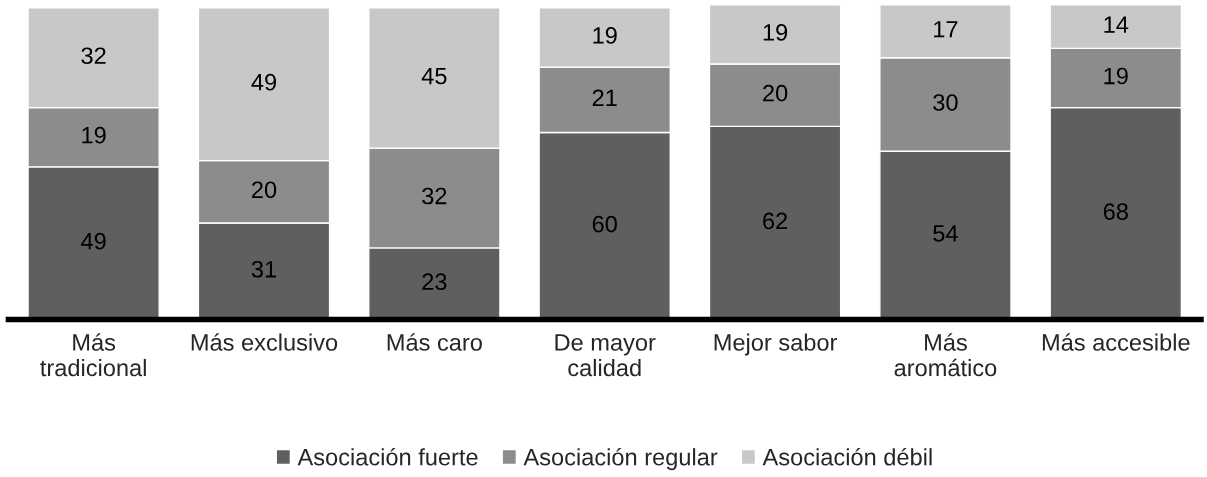 This screenshot has width=1207, height=477. I want to click on data-label: 17, so click(946, 29).